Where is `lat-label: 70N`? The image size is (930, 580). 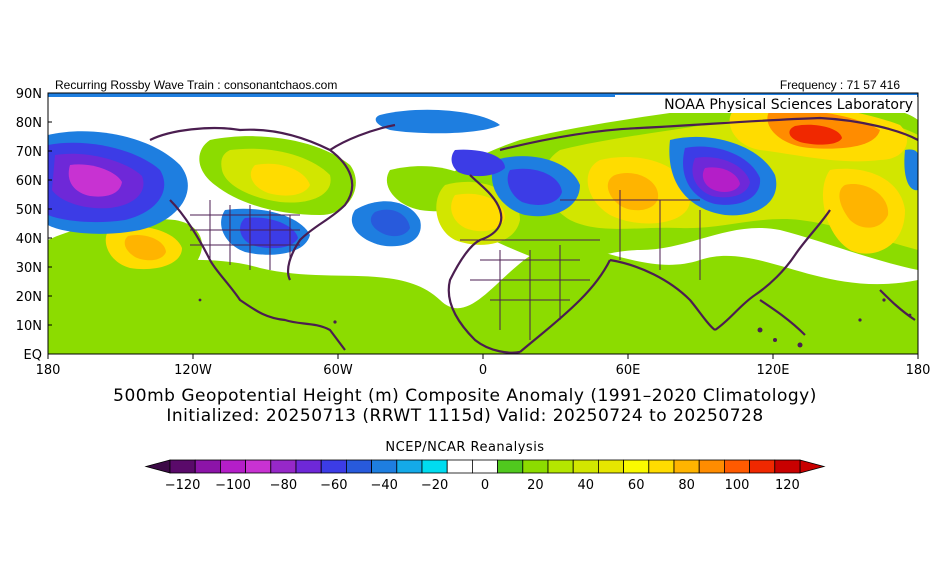 lat-label: 70N is located at coordinates (29, 152).